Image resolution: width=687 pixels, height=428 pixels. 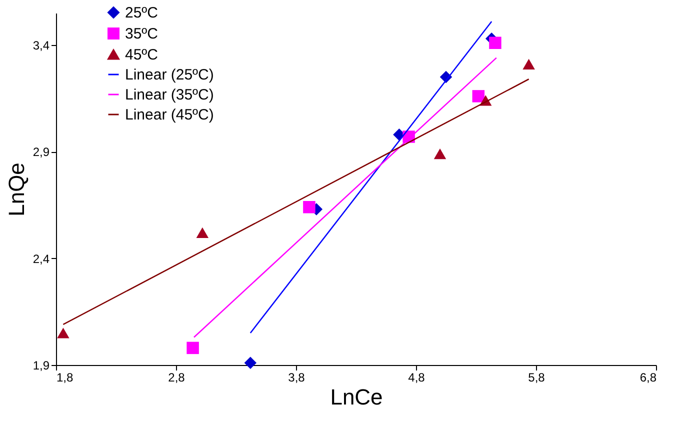 I want to click on legend-label: Linear (35ºC), so click(x=169, y=95).